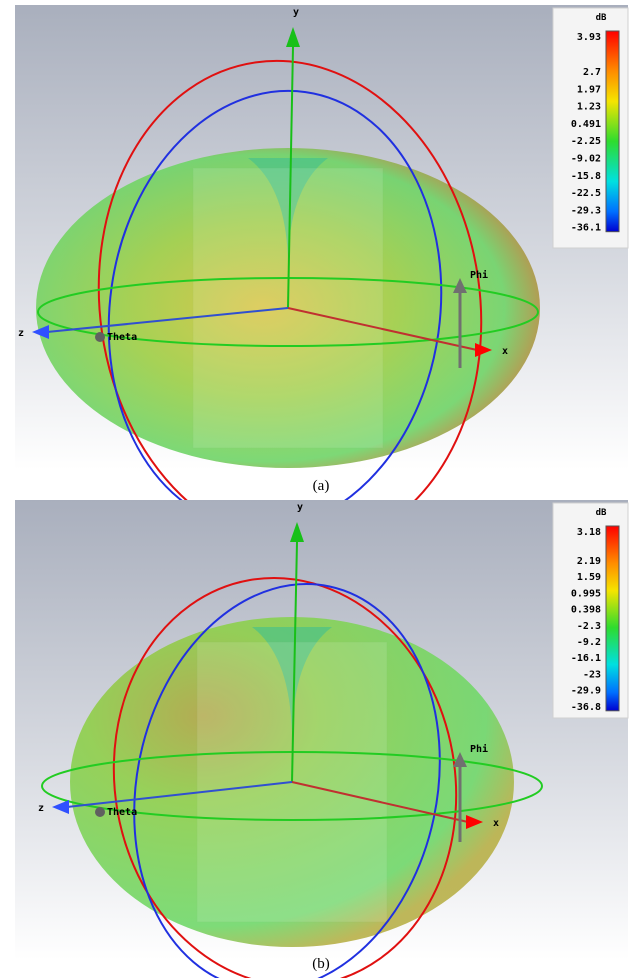 This screenshot has width=643, height=978. What do you see at coordinates (592, 674) in the screenshot?
I see `colorbar-label: -23` at bounding box center [592, 674].